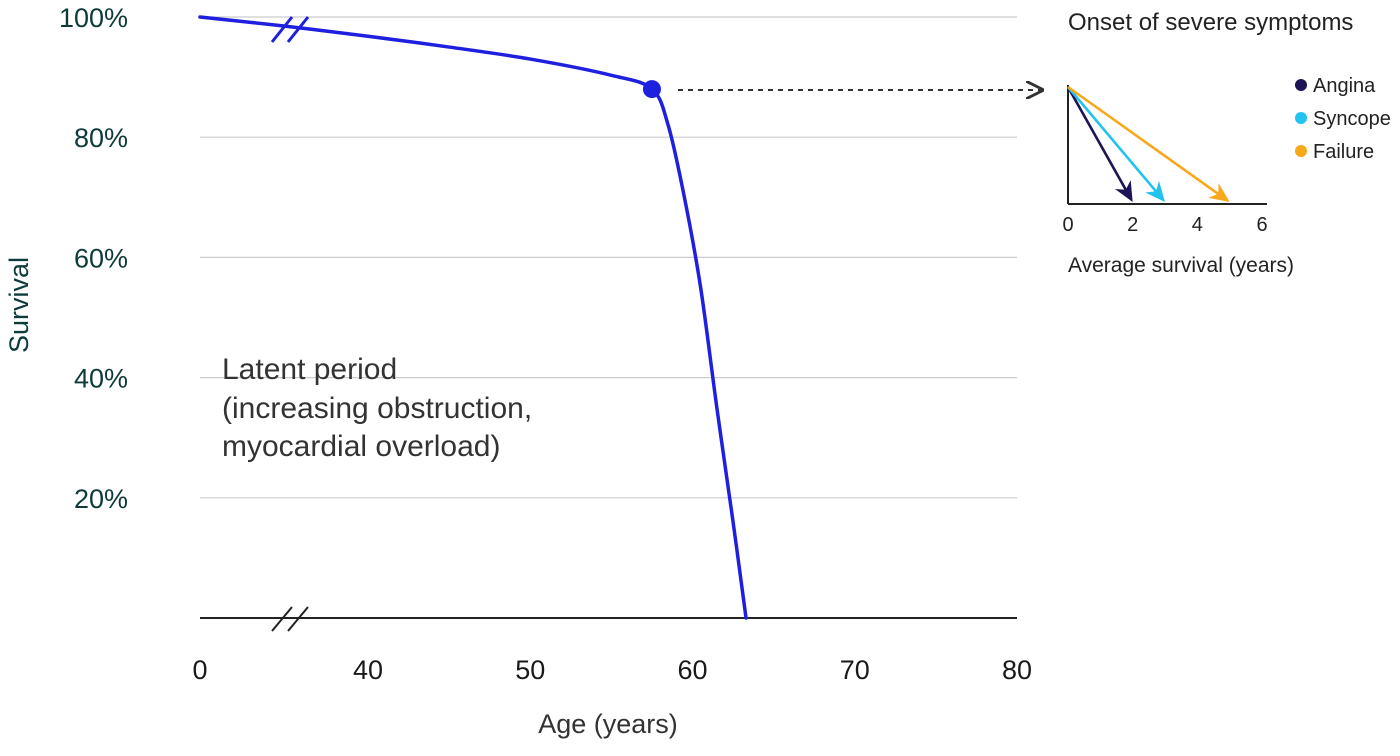 The height and width of the screenshot is (756, 1400). What do you see at coordinates (309, 369) in the screenshot?
I see `annotation-line-1: Latent period` at bounding box center [309, 369].